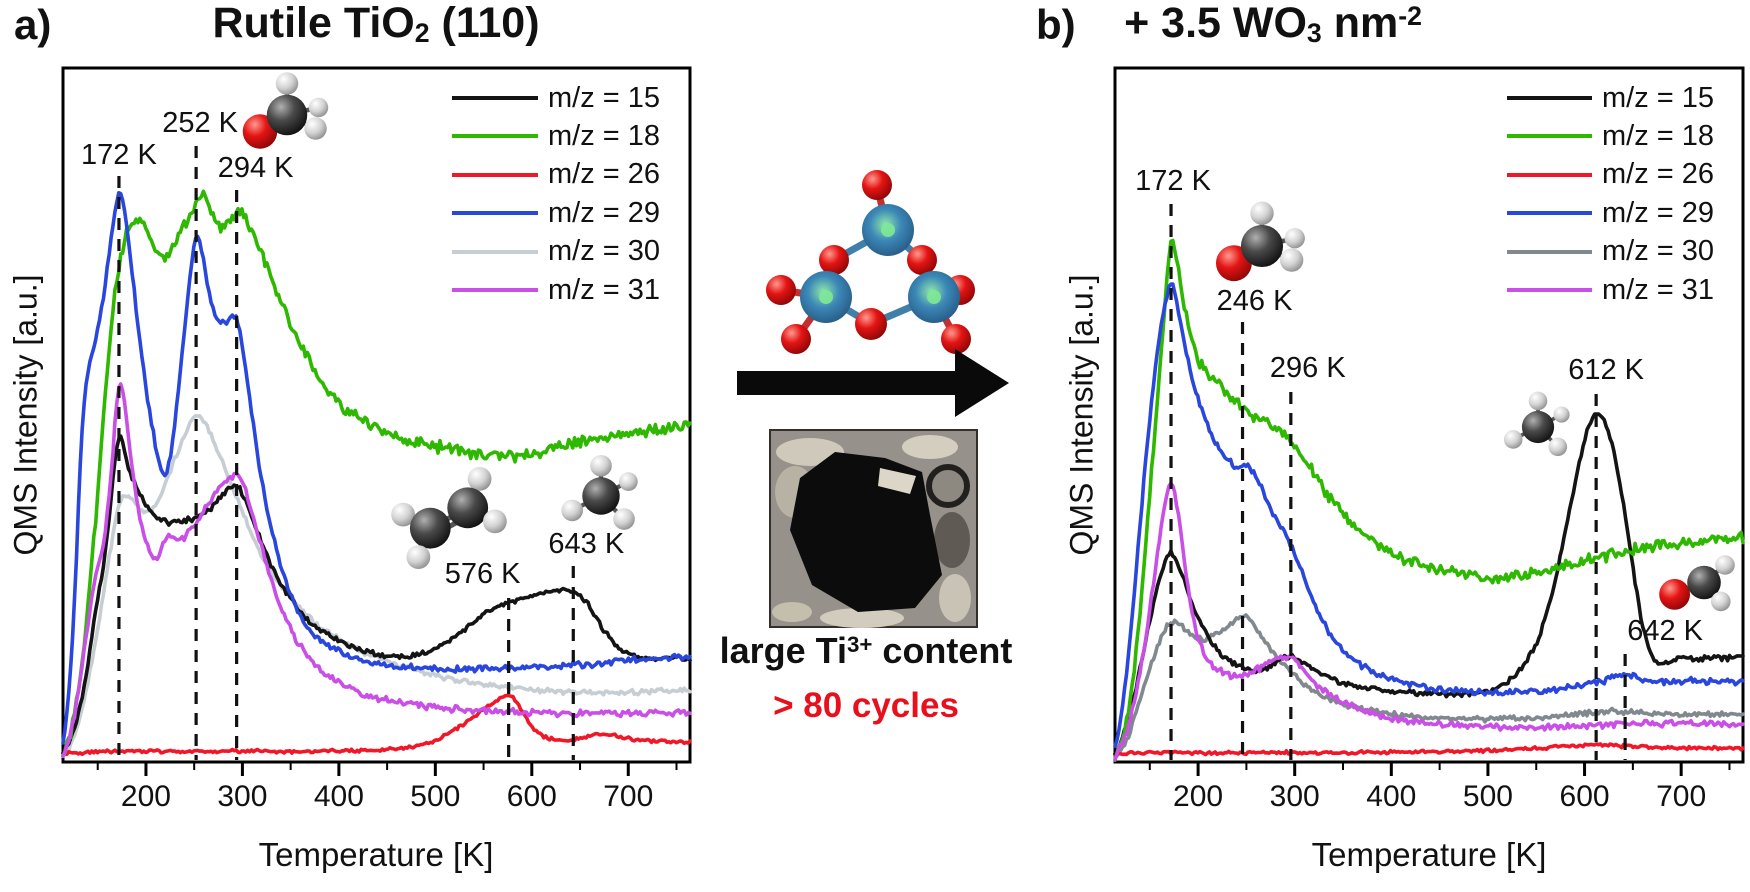  I want to click on panel-a-title: Rutile TiO2 (110), so click(376, 24).